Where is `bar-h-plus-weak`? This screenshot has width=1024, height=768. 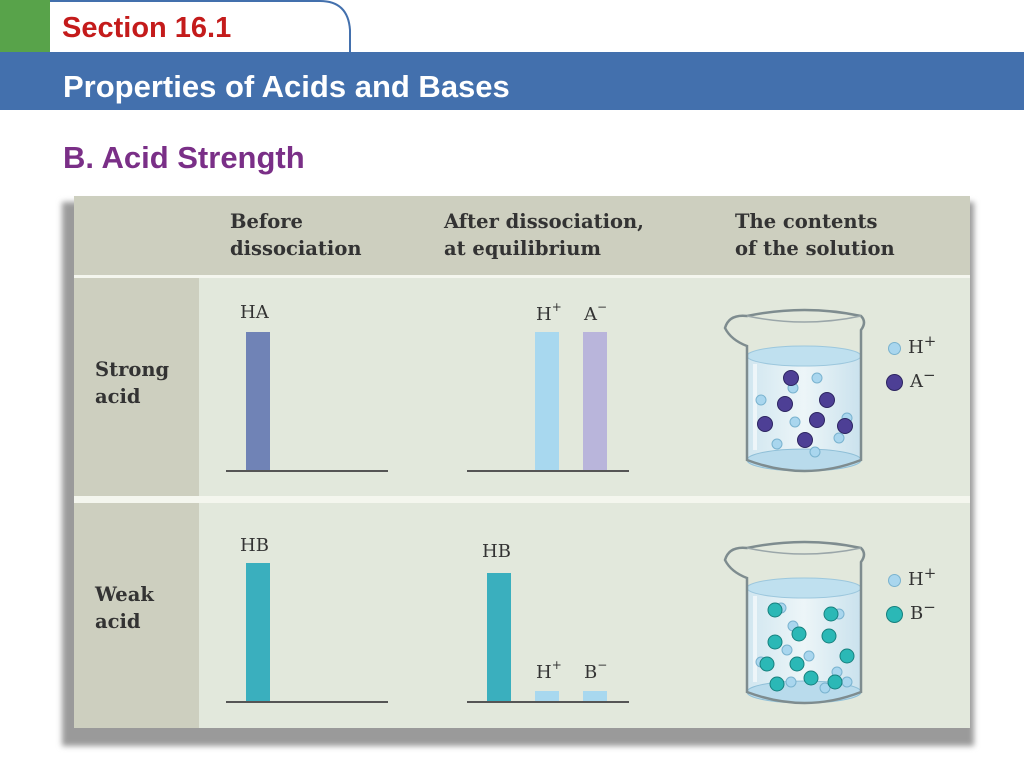 bar-h-plus-weak is located at coordinates (547, 696).